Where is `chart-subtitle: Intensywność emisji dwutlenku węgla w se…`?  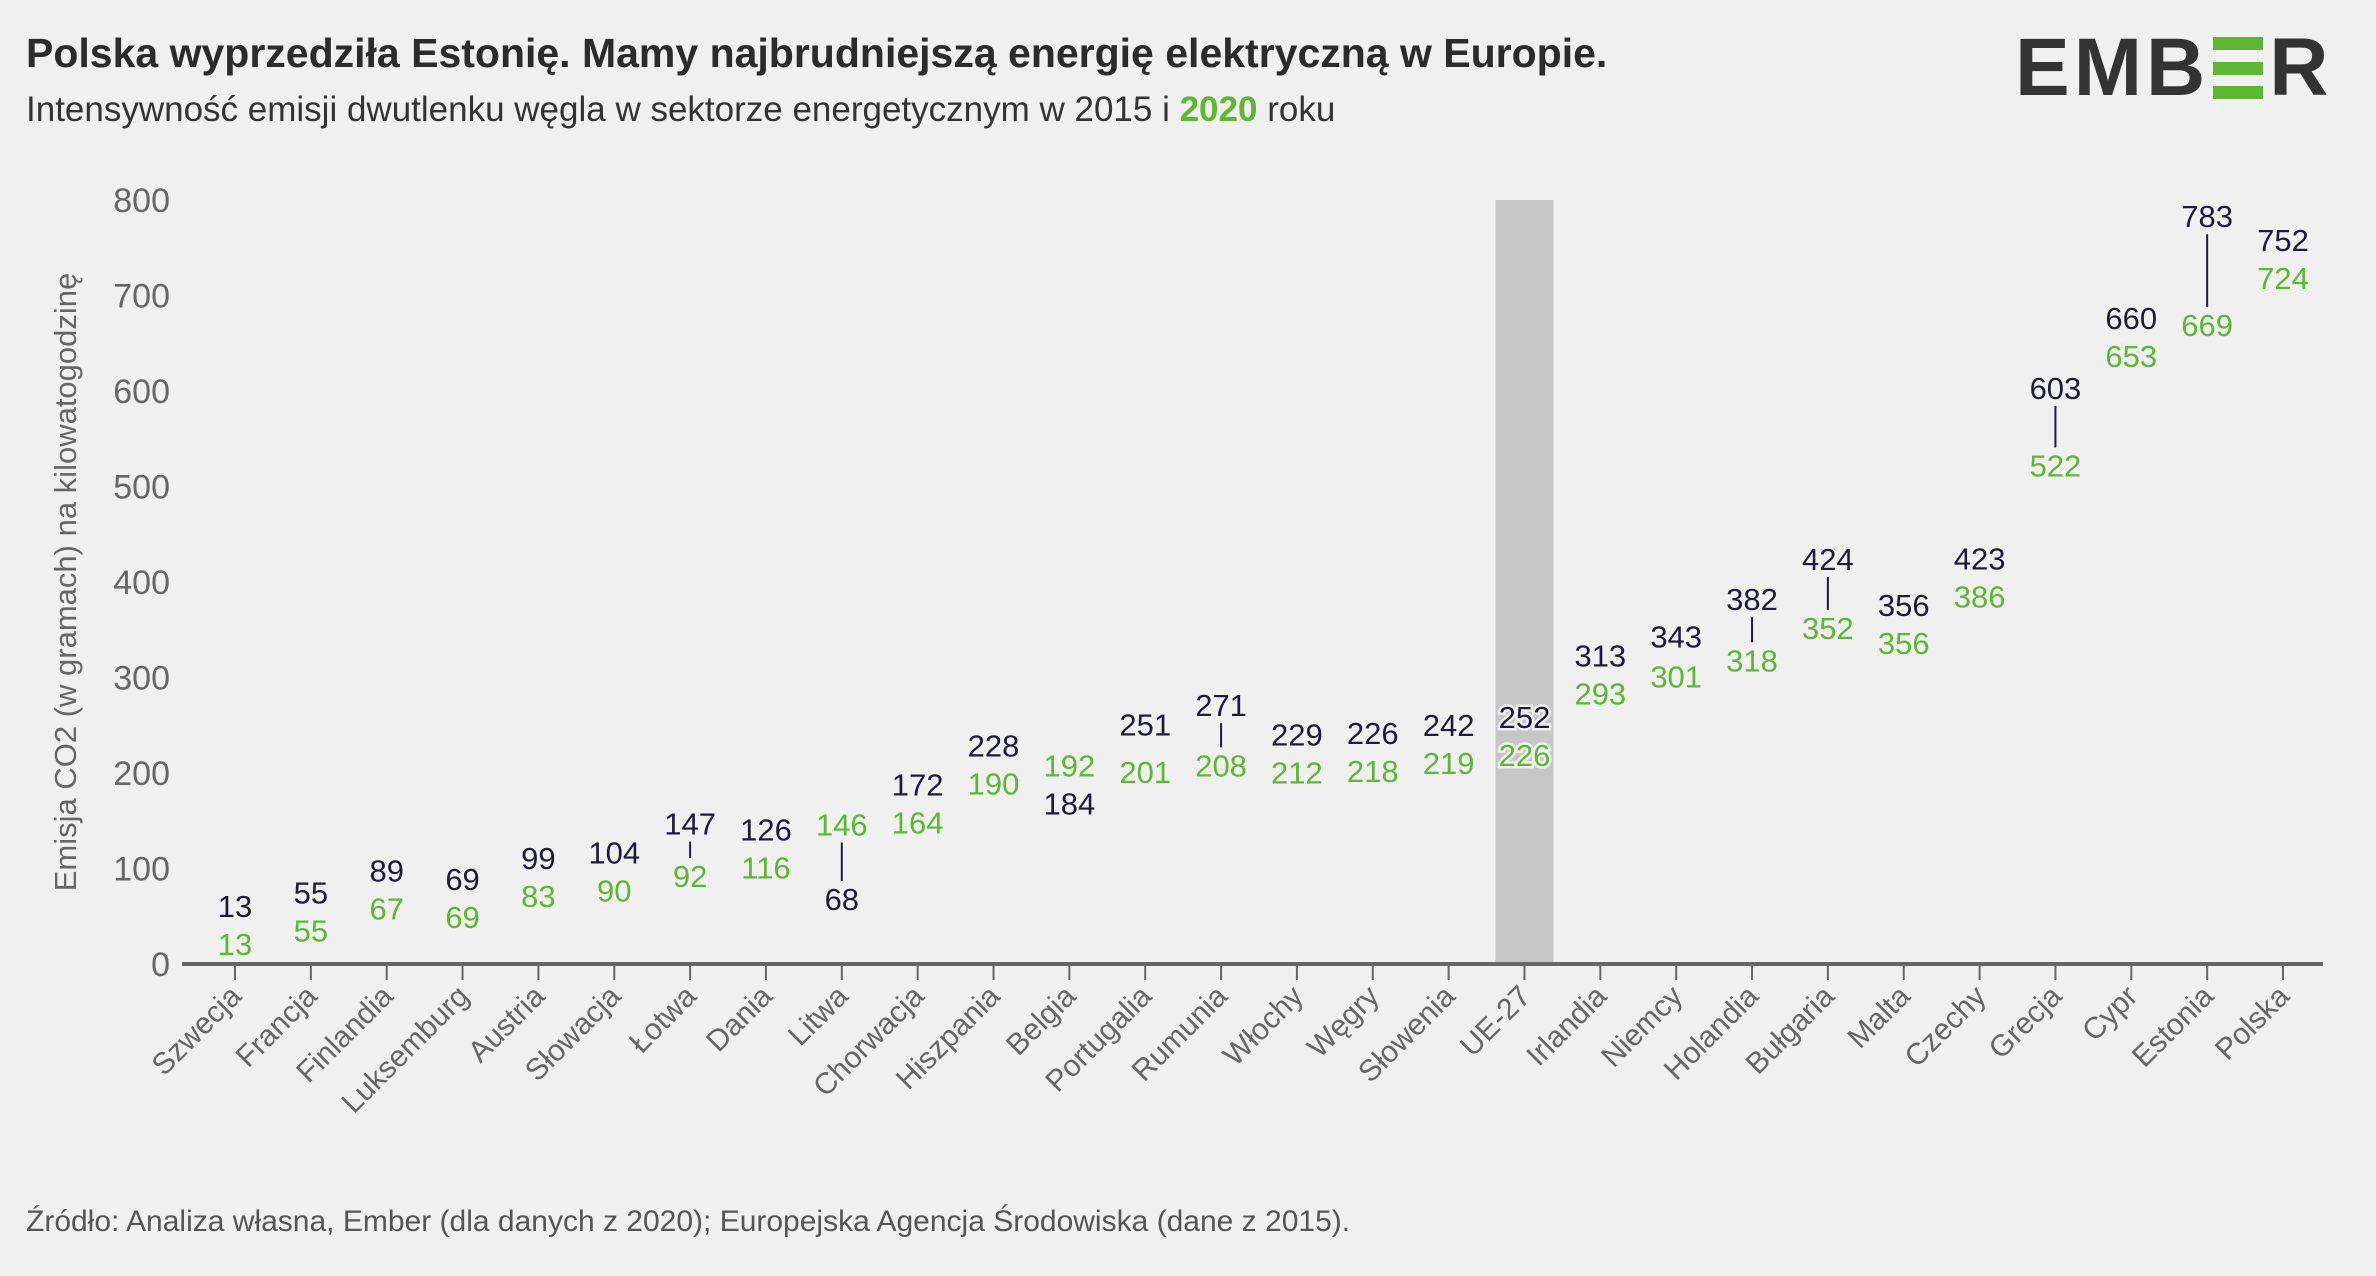
chart-subtitle: Intensywność emisji dwutlenku węgla w se… is located at coordinates (680, 110).